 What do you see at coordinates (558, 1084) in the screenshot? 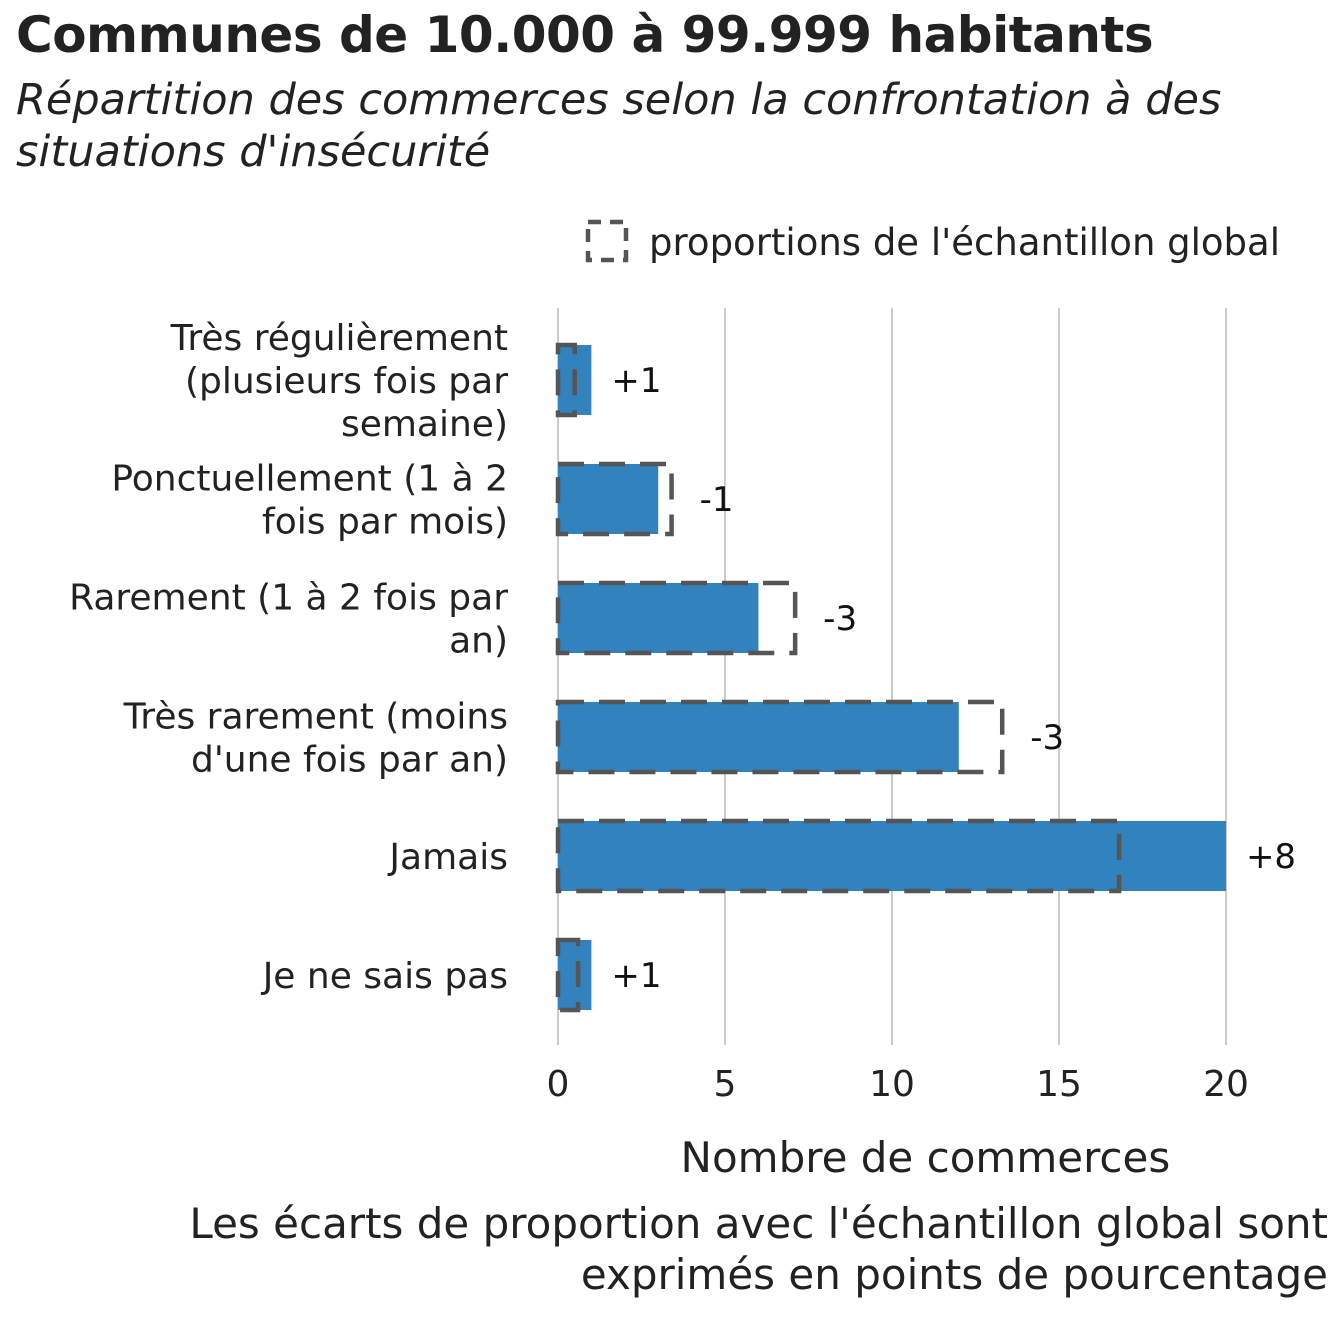
I see `tick-label: 0` at bounding box center [558, 1084].